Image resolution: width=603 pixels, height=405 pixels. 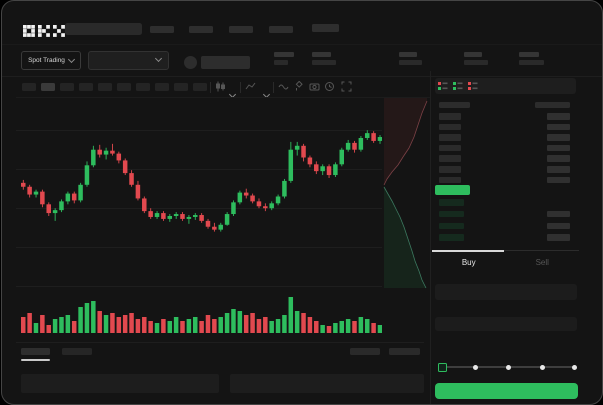 What do you see at coordinates (346, 86) in the screenshot?
I see `fullscreen-icon` at bounding box center [346, 86].